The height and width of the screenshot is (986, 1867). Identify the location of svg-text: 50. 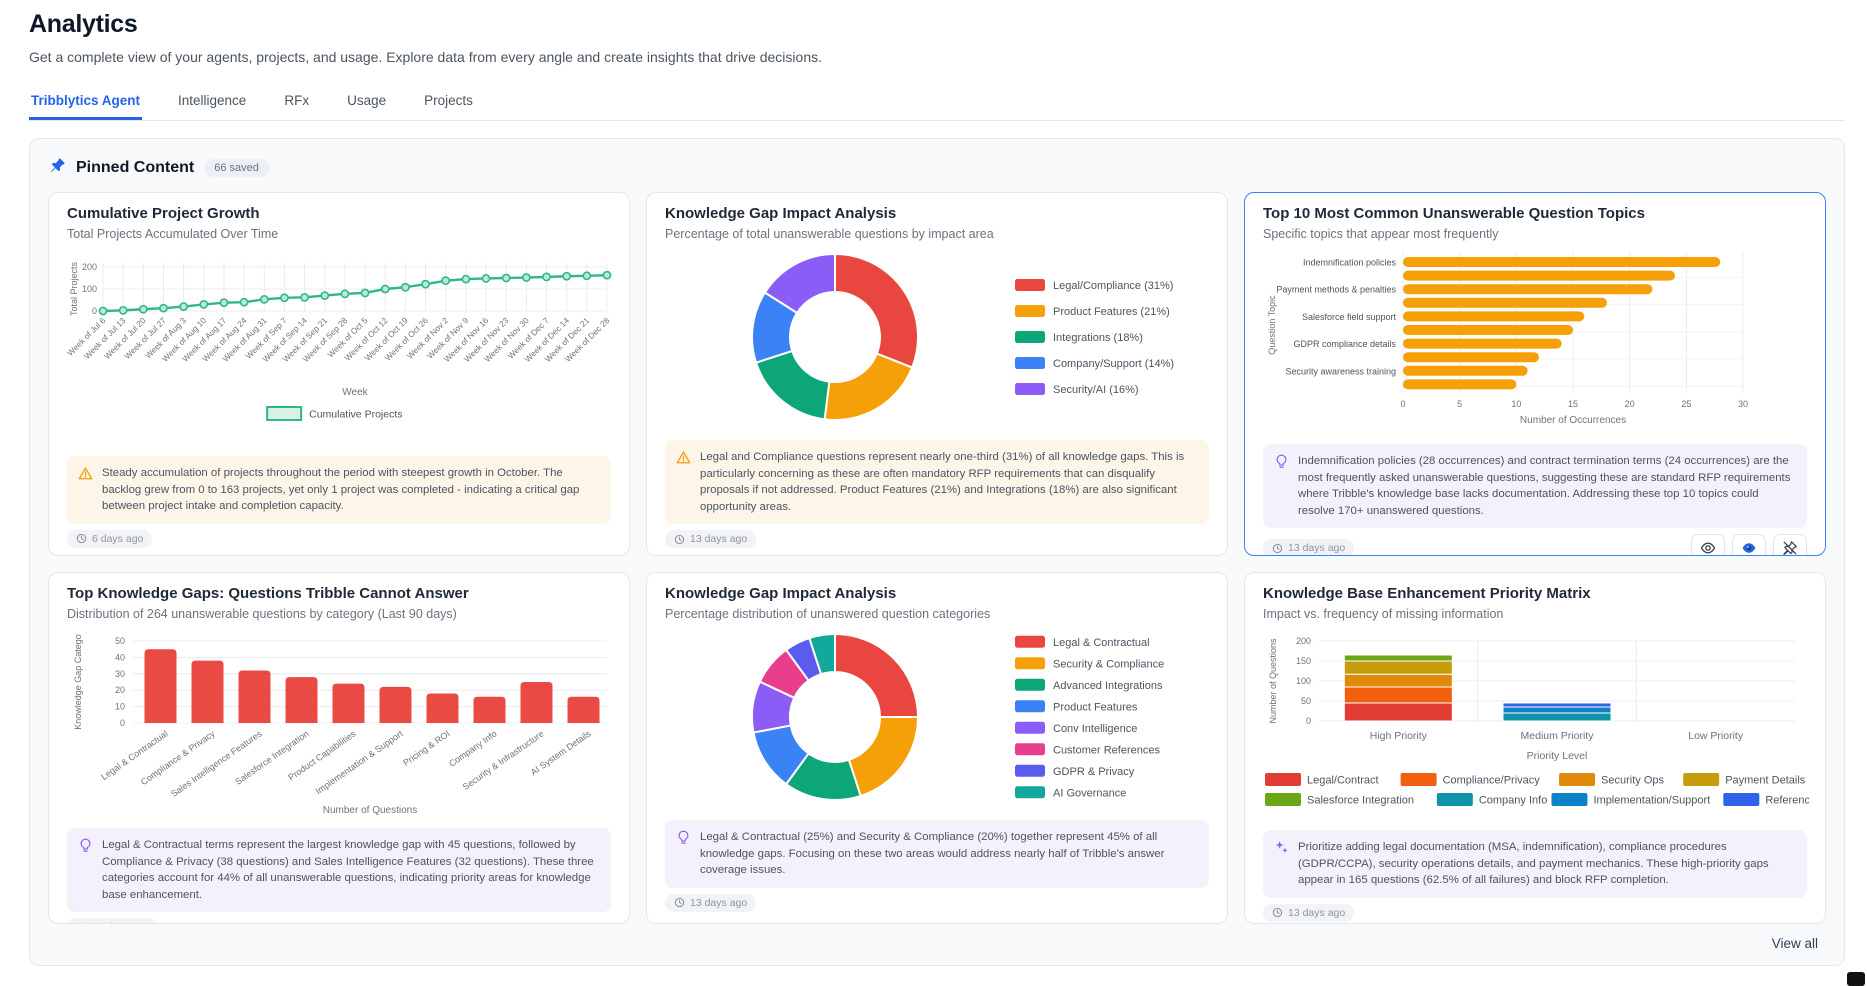
(120, 641).